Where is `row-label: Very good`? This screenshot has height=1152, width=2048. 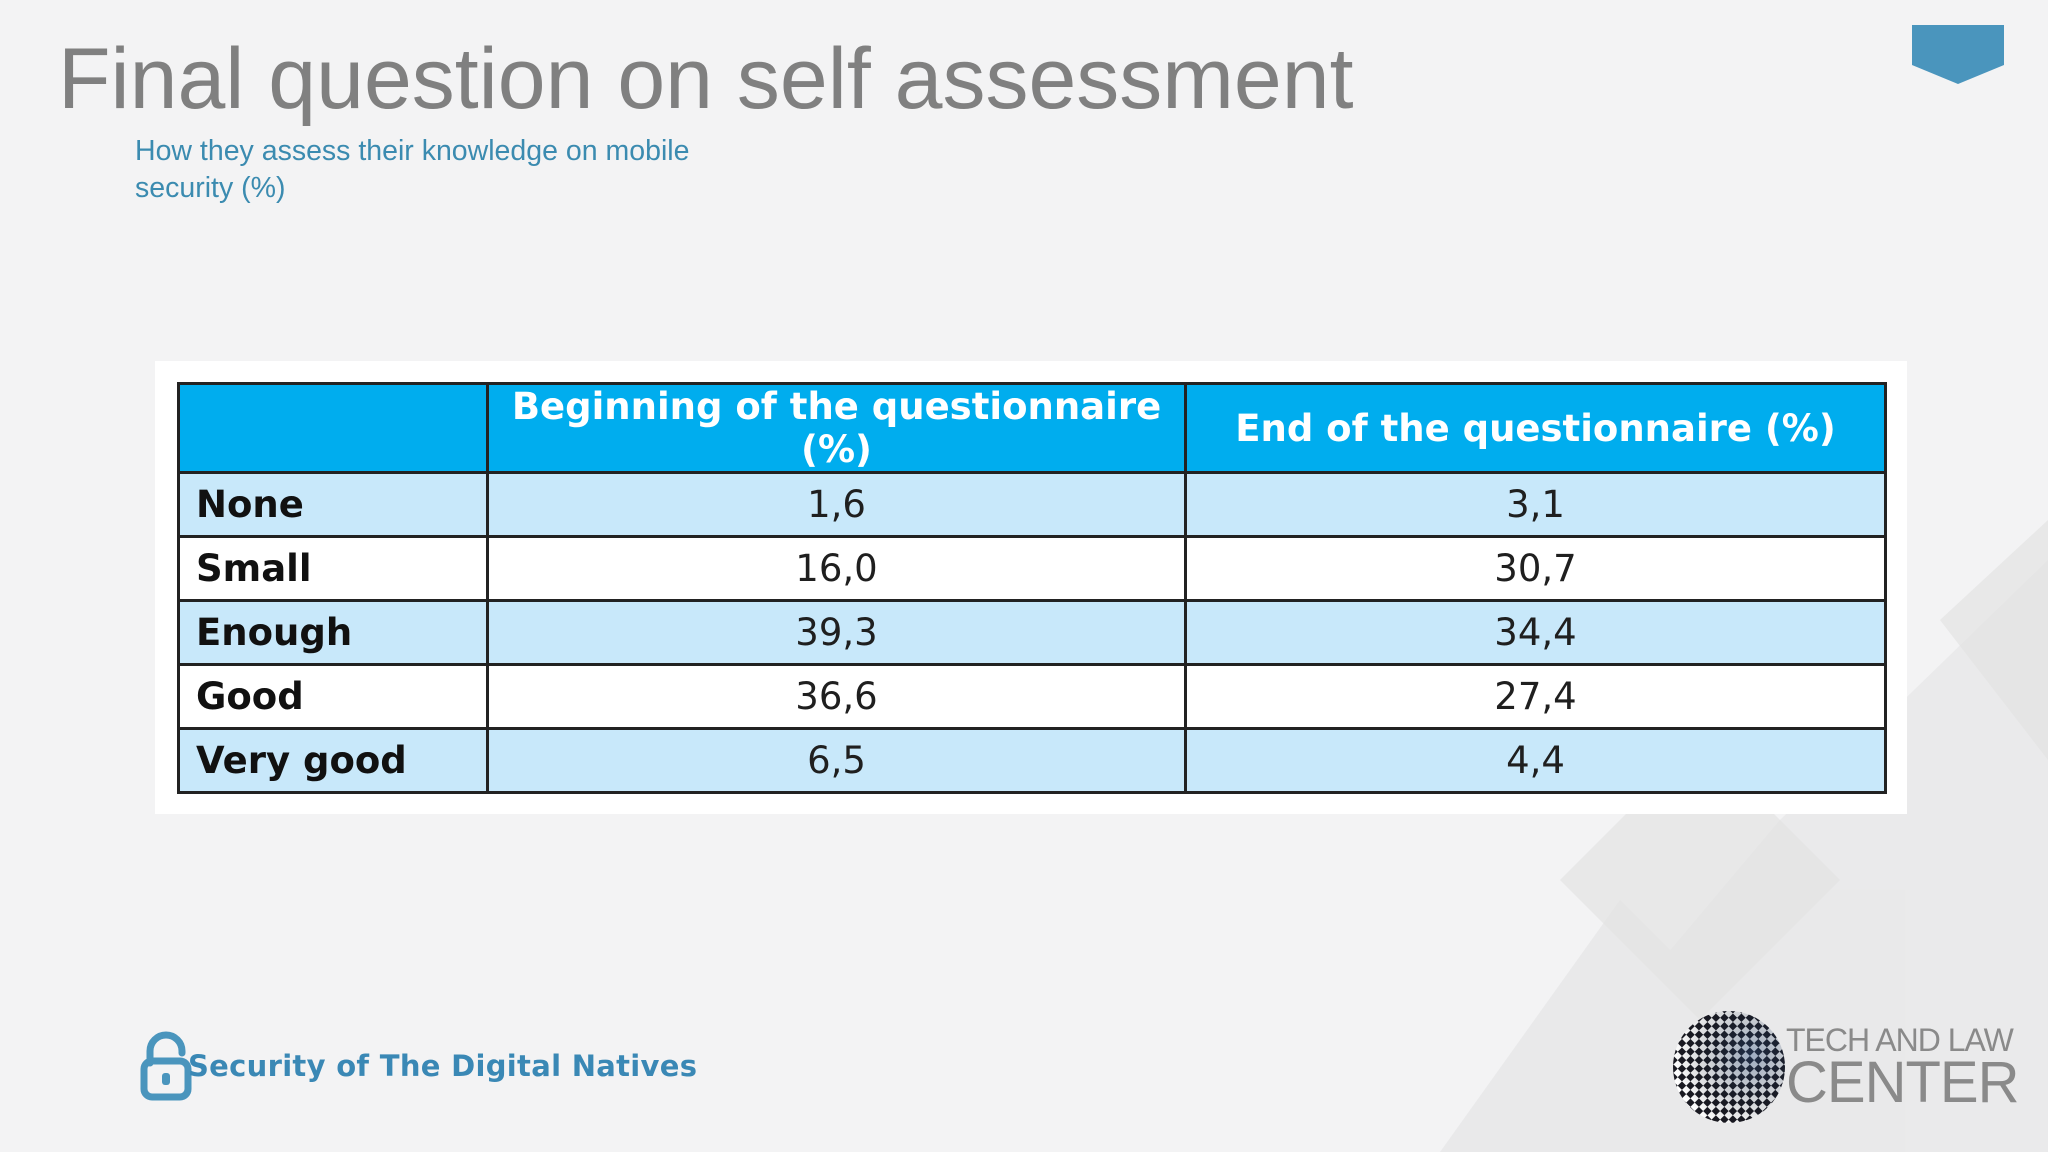 row-label: Very good is located at coordinates (333, 760).